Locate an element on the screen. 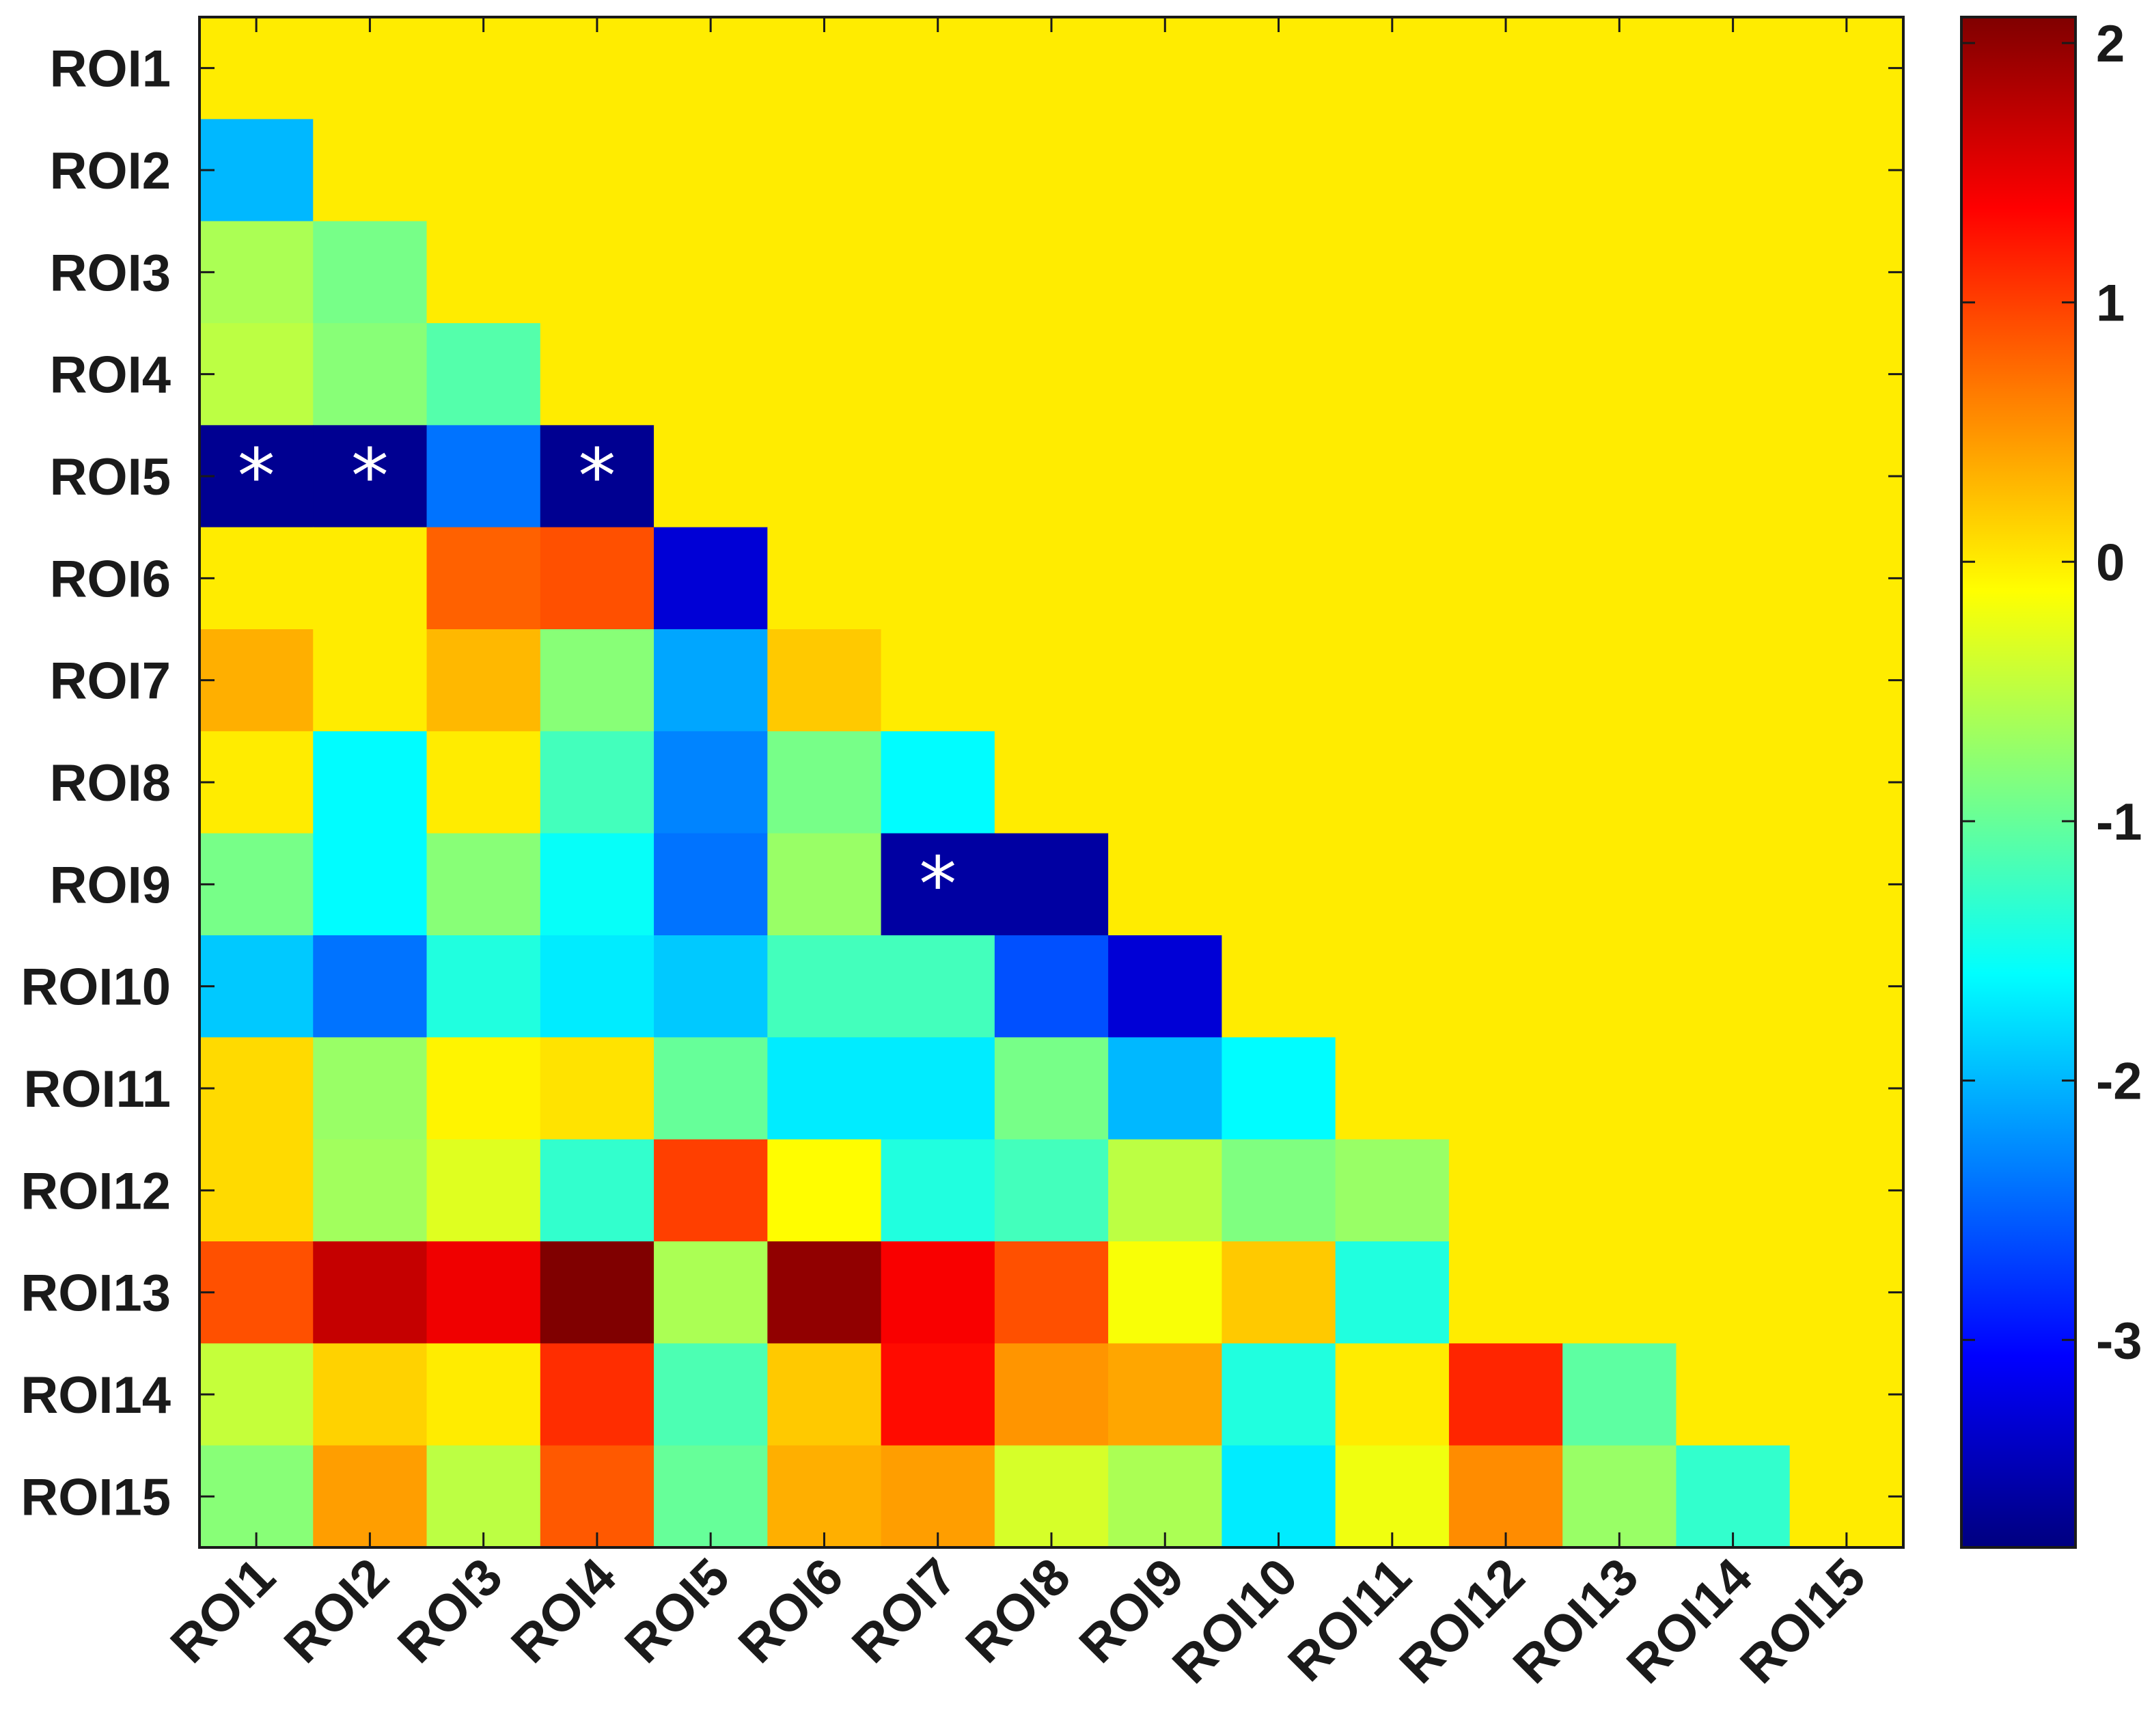 This screenshot has height=1736, width=2152. heatmap-cell-ROI6-ROI1 is located at coordinates (256, 578).